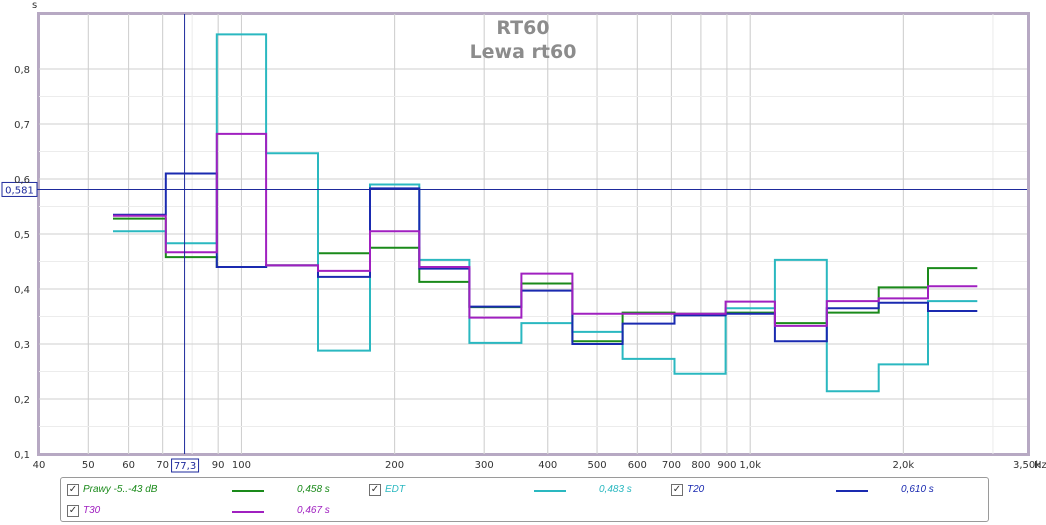 Image resolution: width=1046 pixels, height=525 pixels. I want to click on legend-item-prawy: ✓ Prawy -5..-43 dB 0,458 s, so click(212, 490).